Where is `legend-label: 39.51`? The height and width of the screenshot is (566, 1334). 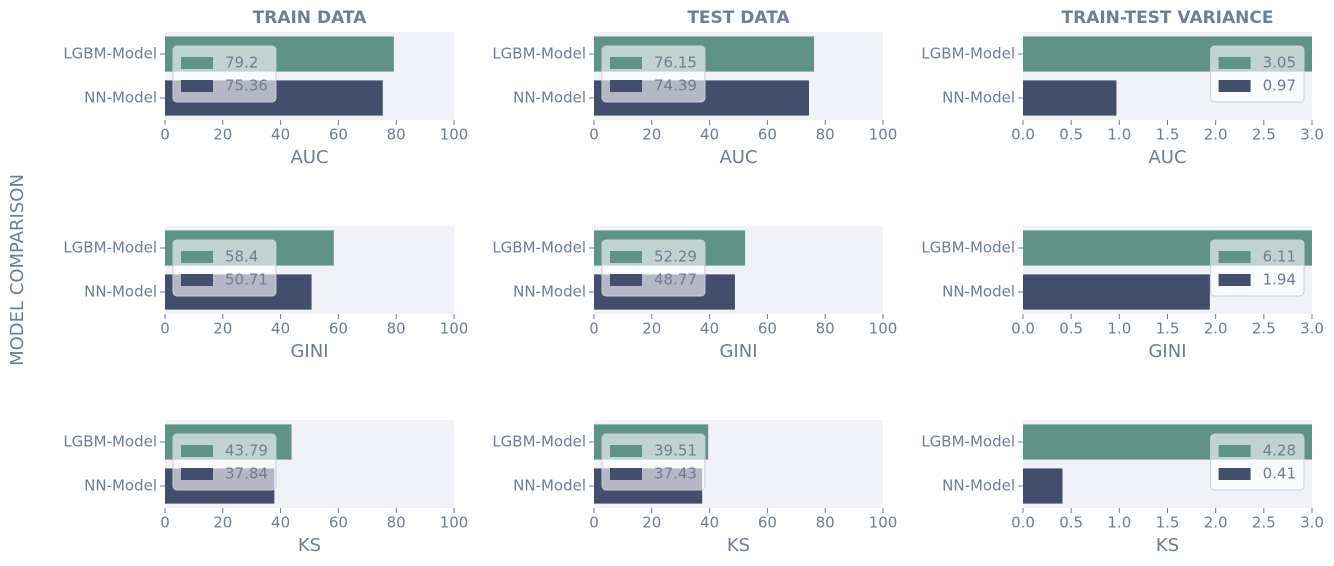 legend-label: 39.51 is located at coordinates (675, 451).